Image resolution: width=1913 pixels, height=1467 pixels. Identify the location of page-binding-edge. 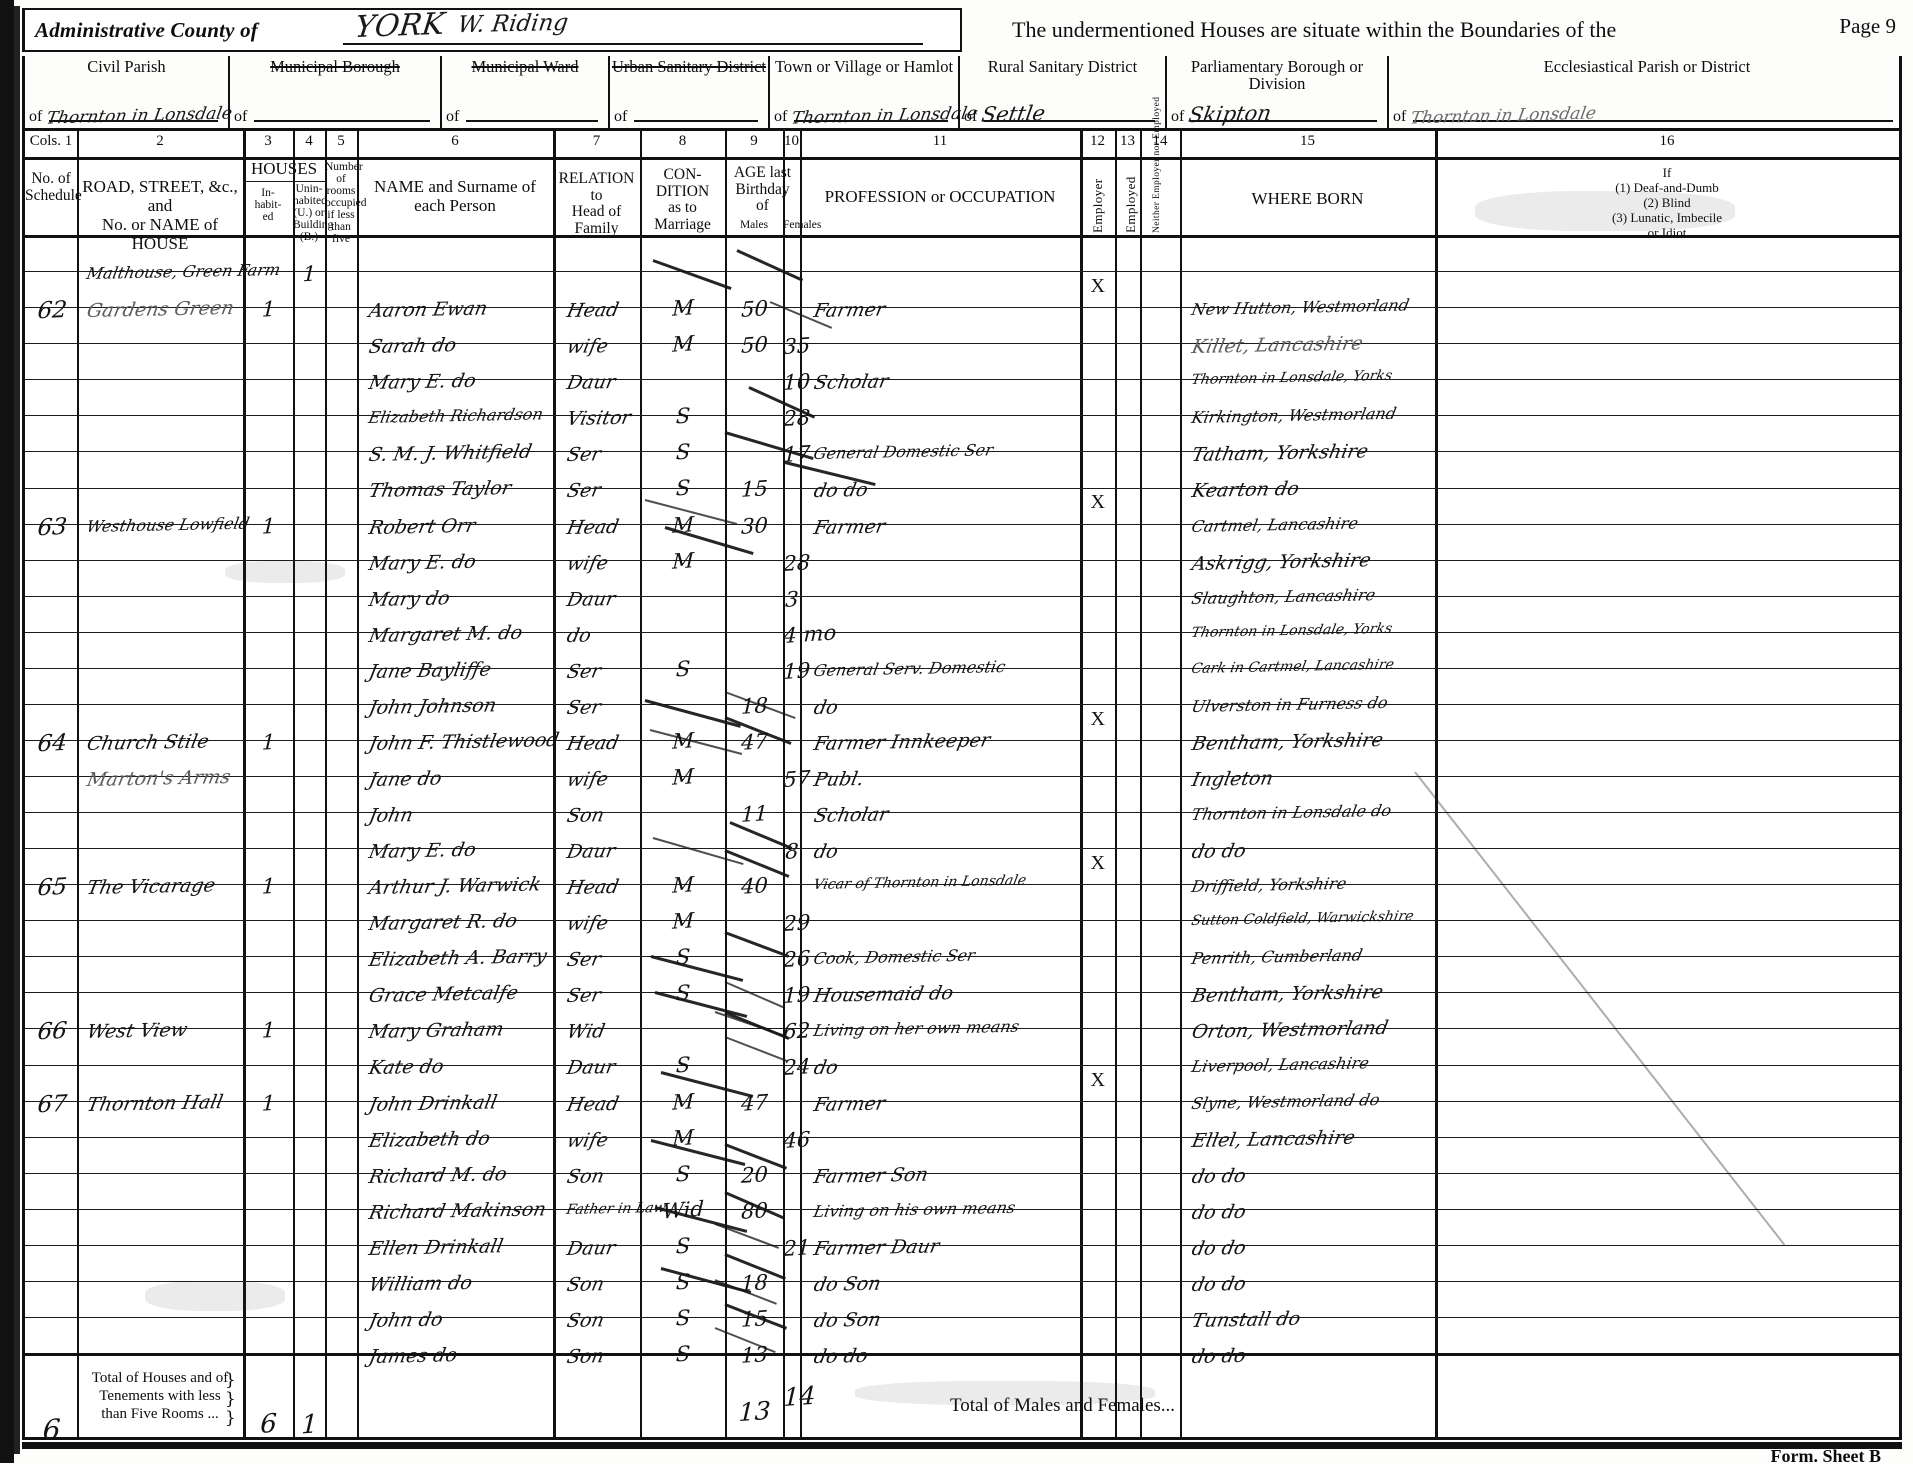
(7, 731).